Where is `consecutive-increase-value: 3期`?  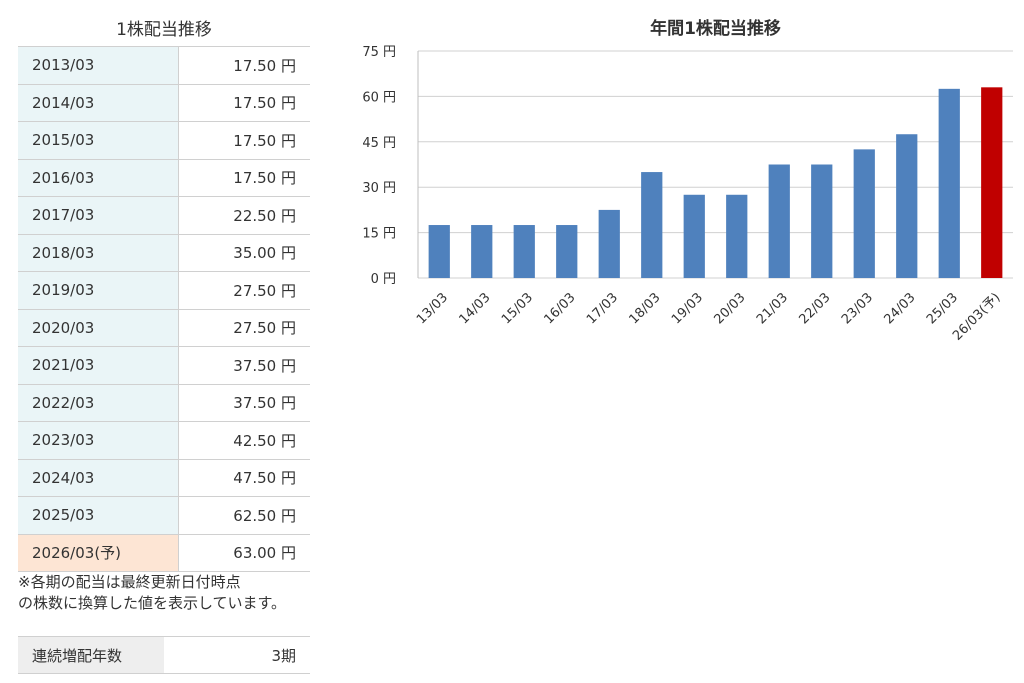 consecutive-increase-value: 3期 is located at coordinates (237, 655).